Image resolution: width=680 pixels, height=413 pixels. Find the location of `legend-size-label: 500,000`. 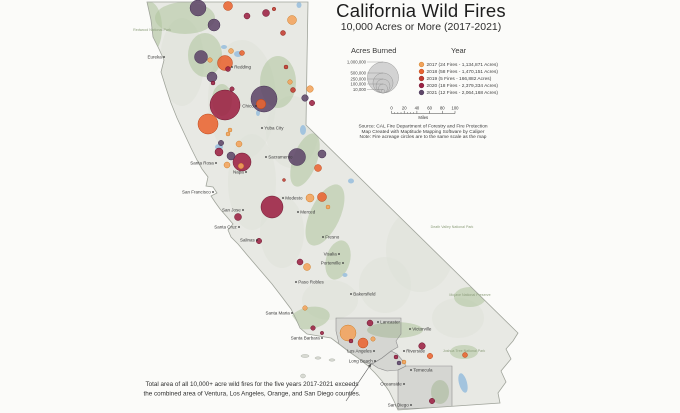

legend-size-label: 500,000 is located at coordinates (358, 73).